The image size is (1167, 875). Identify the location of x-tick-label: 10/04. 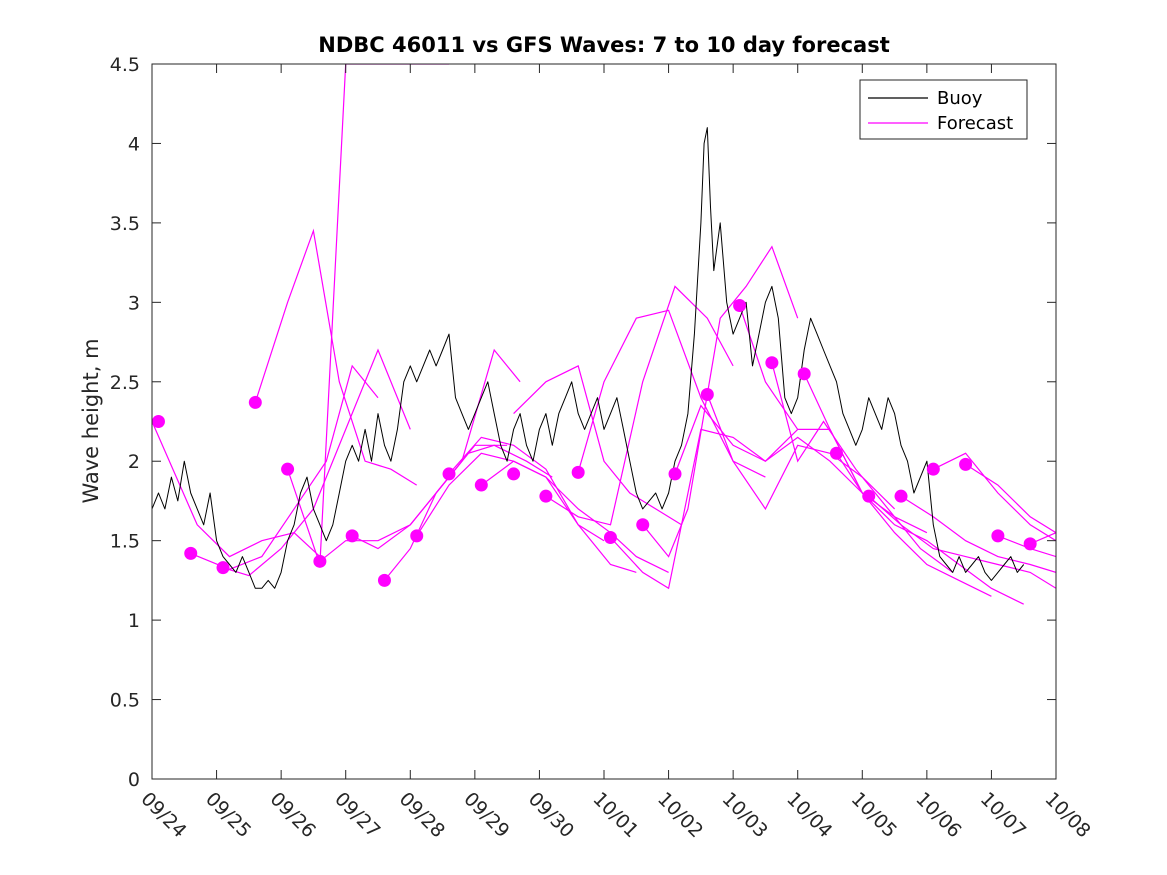
(809, 815).